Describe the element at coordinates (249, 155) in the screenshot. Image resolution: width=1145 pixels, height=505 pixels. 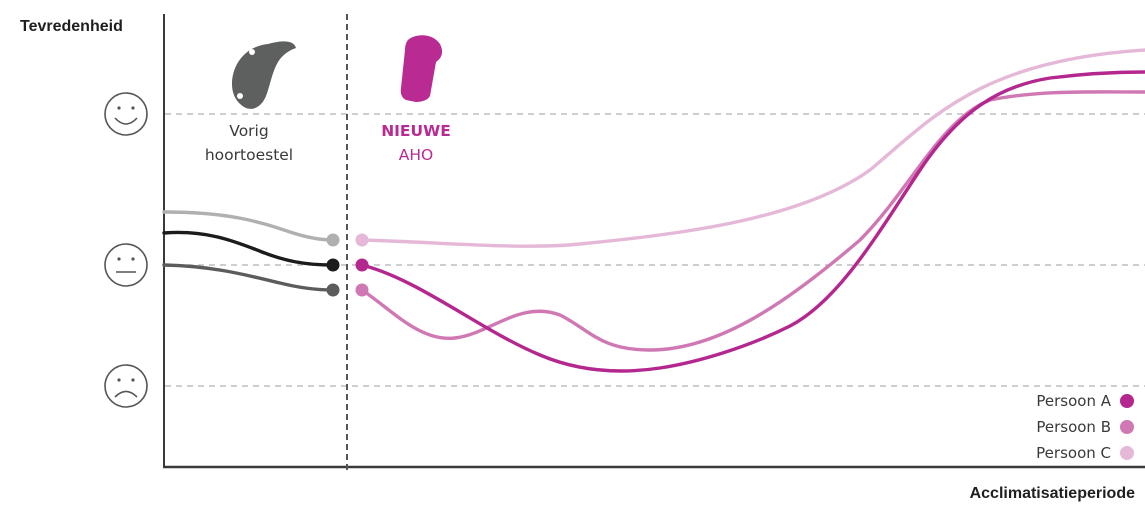
I see `previous-caption-line2: hoortoestel` at that location.